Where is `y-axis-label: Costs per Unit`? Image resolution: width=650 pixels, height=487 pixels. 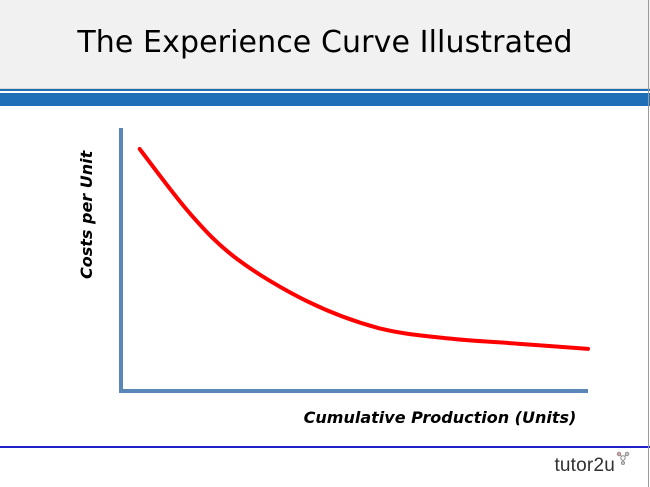 y-axis-label: Costs per Unit is located at coordinates (86, 215).